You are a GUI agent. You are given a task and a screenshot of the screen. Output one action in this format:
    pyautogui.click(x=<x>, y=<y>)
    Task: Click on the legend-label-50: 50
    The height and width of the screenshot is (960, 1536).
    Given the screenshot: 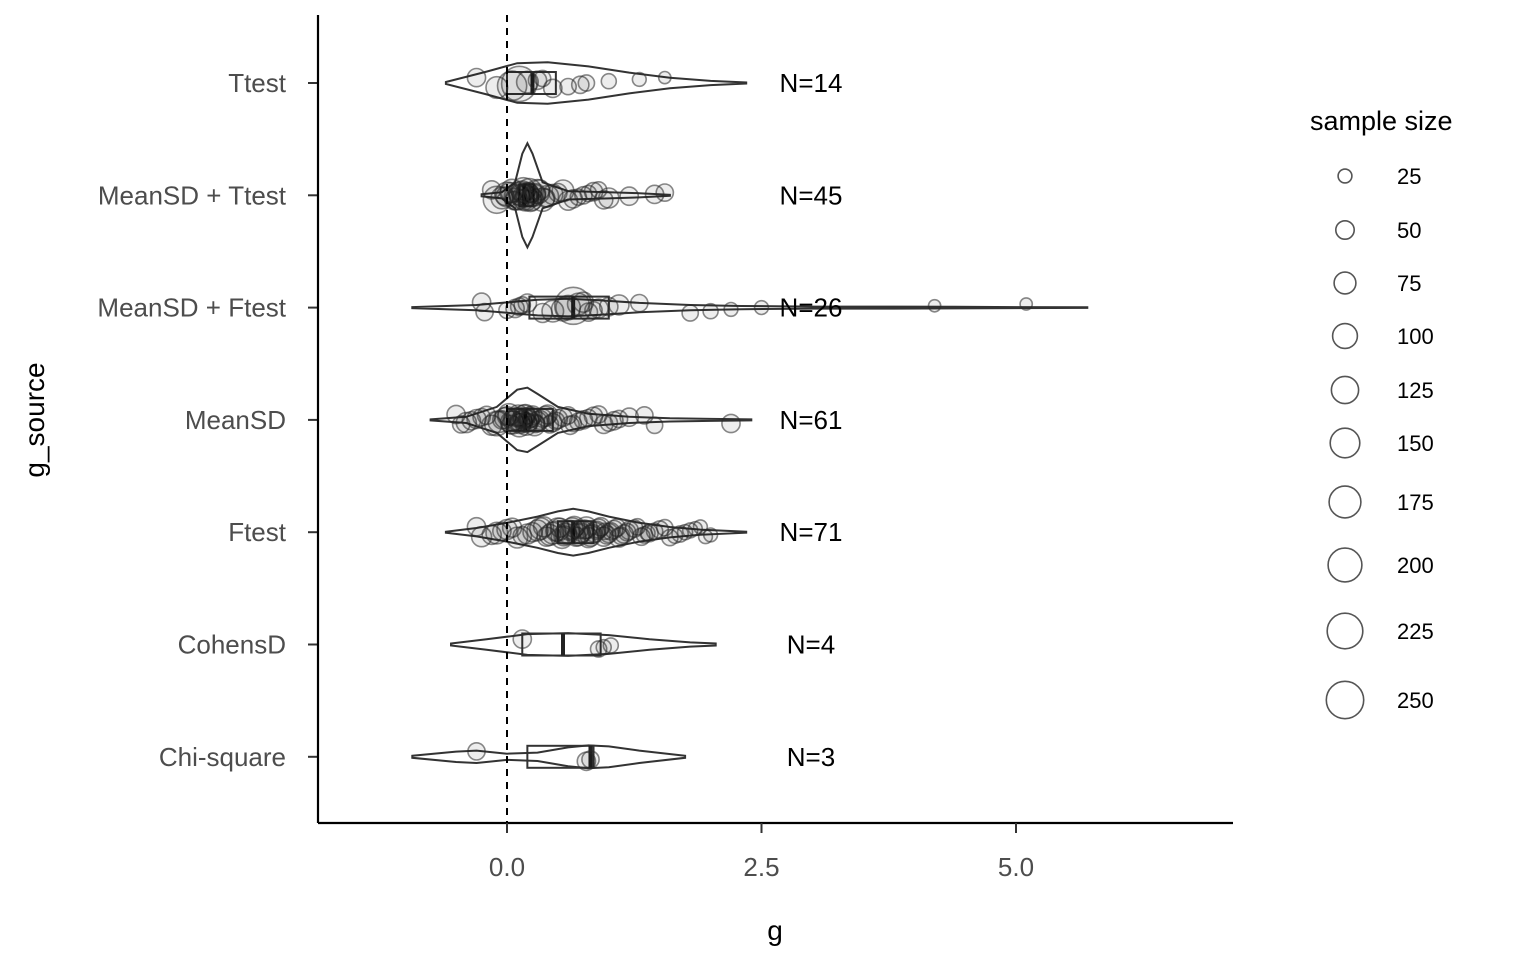 What is the action you would take?
    pyautogui.click(x=1409, y=230)
    